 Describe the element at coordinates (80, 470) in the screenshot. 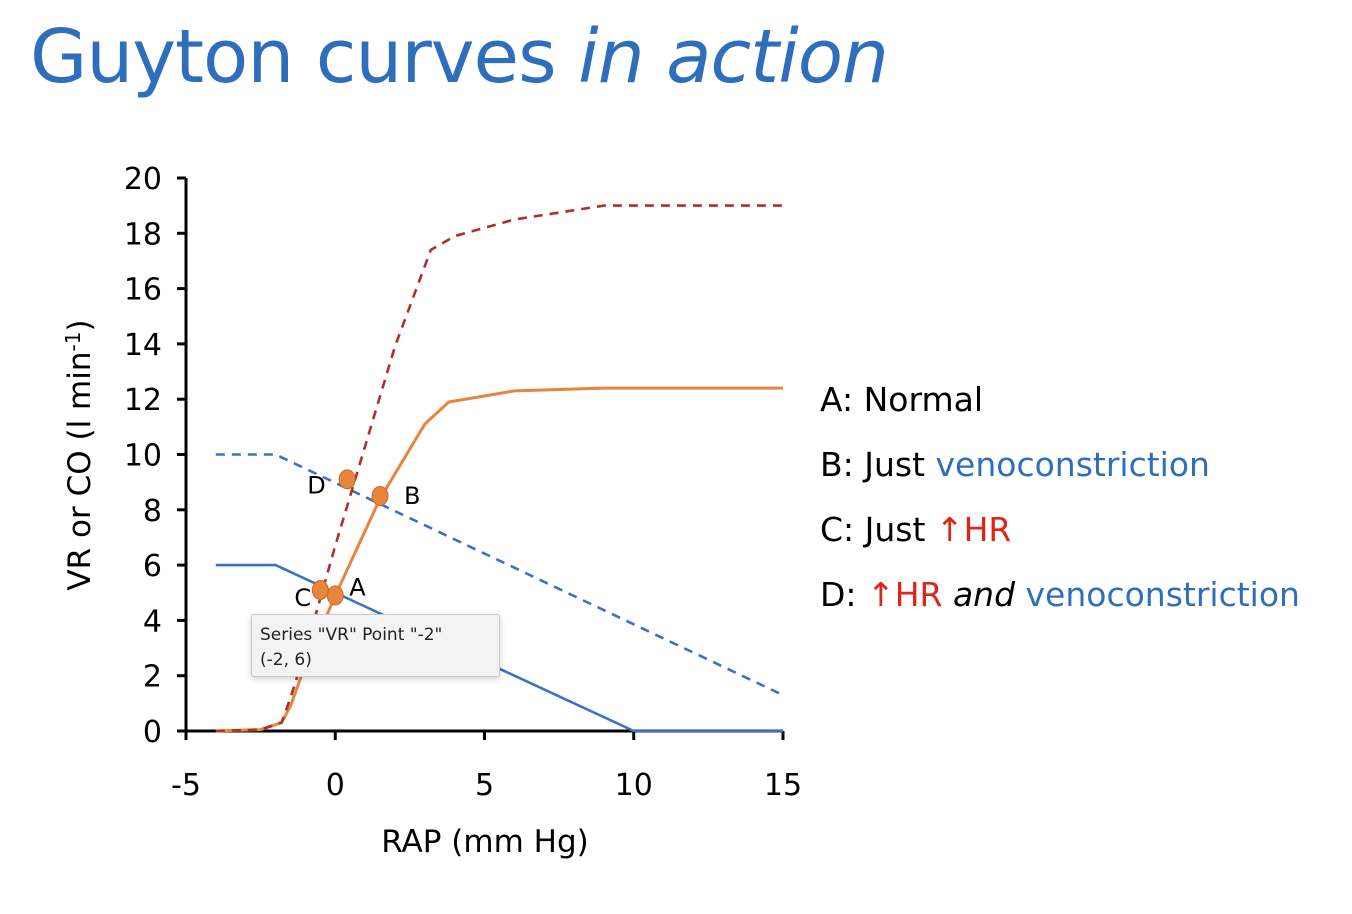

I see `y-axis-title-main: VR or CO (l min` at that location.